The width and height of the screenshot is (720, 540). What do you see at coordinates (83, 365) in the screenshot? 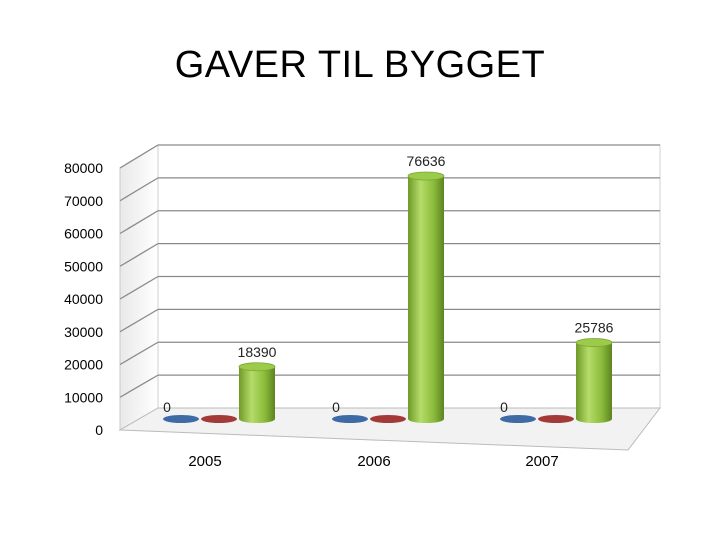
I see `y-tick-label: 20000` at bounding box center [83, 365].